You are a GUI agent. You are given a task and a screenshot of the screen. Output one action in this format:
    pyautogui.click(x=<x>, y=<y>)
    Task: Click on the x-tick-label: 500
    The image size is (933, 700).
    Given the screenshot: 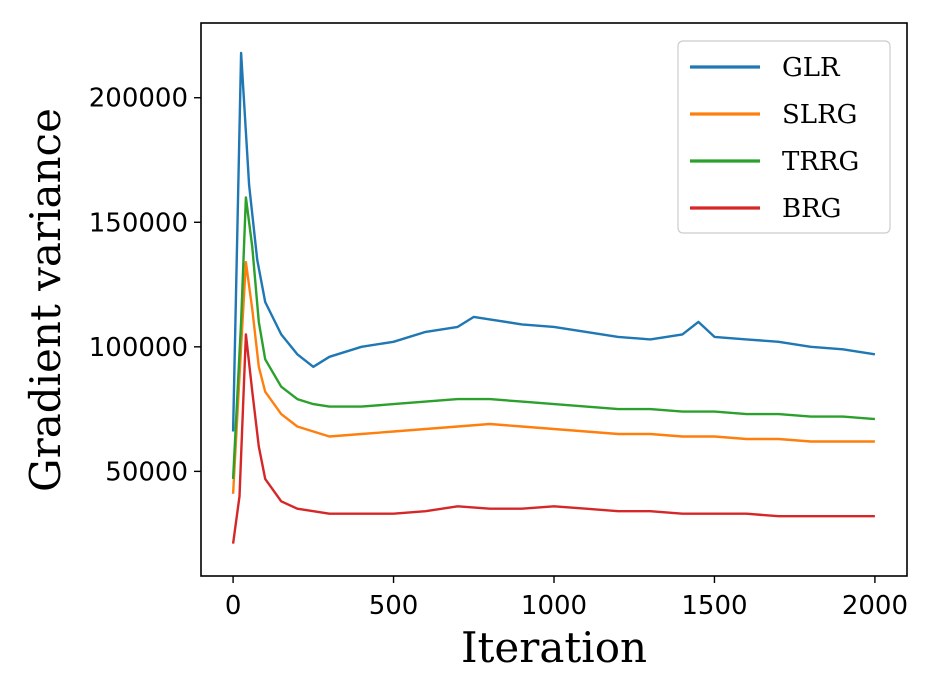 What is the action you would take?
    pyautogui.click(x=394, y=606)
    